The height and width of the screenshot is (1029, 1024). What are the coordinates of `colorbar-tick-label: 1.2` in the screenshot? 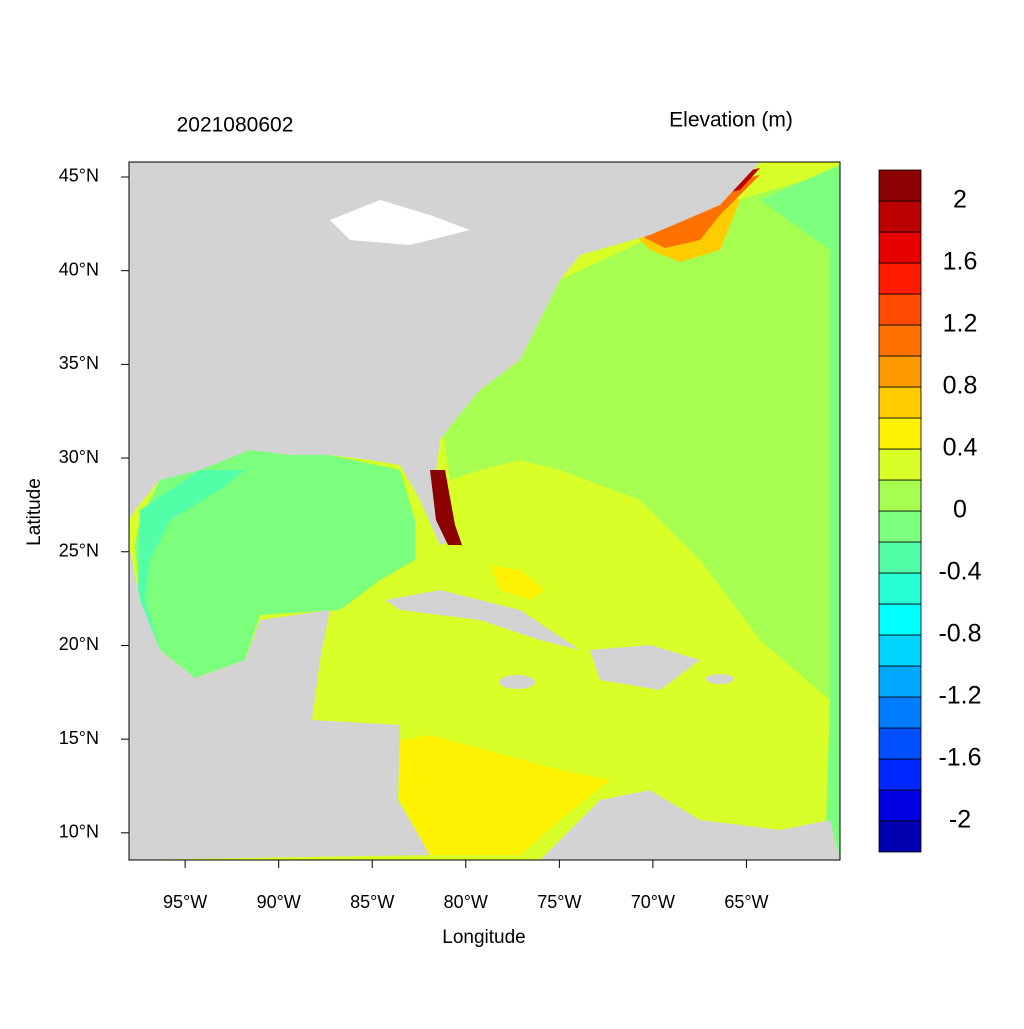 It's located at (960, 324).